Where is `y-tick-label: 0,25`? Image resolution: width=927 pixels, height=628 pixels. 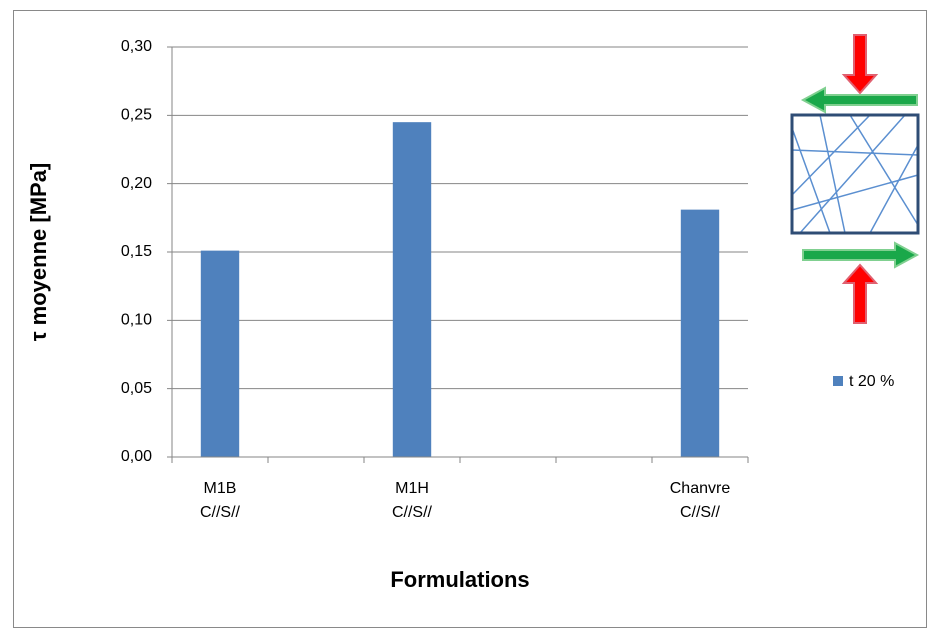 y-tick-label: 0,25 is located at coordinates (136, 115).